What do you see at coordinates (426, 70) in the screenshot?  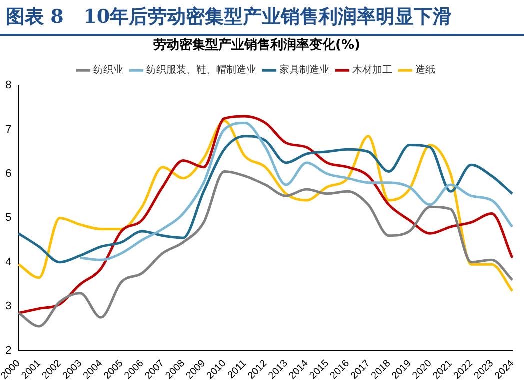 I see `legend-label: 造纸` at bounding box center [426, 70].